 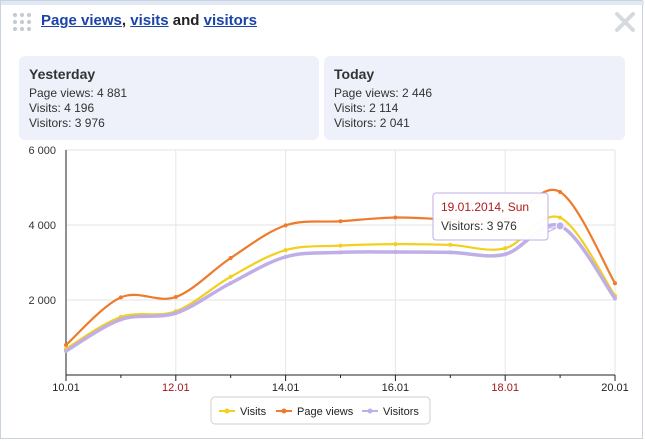 What do you see at coordinates (625, 22) in the screenshot?
I see `close-icon` at bounding box center [625, 22].